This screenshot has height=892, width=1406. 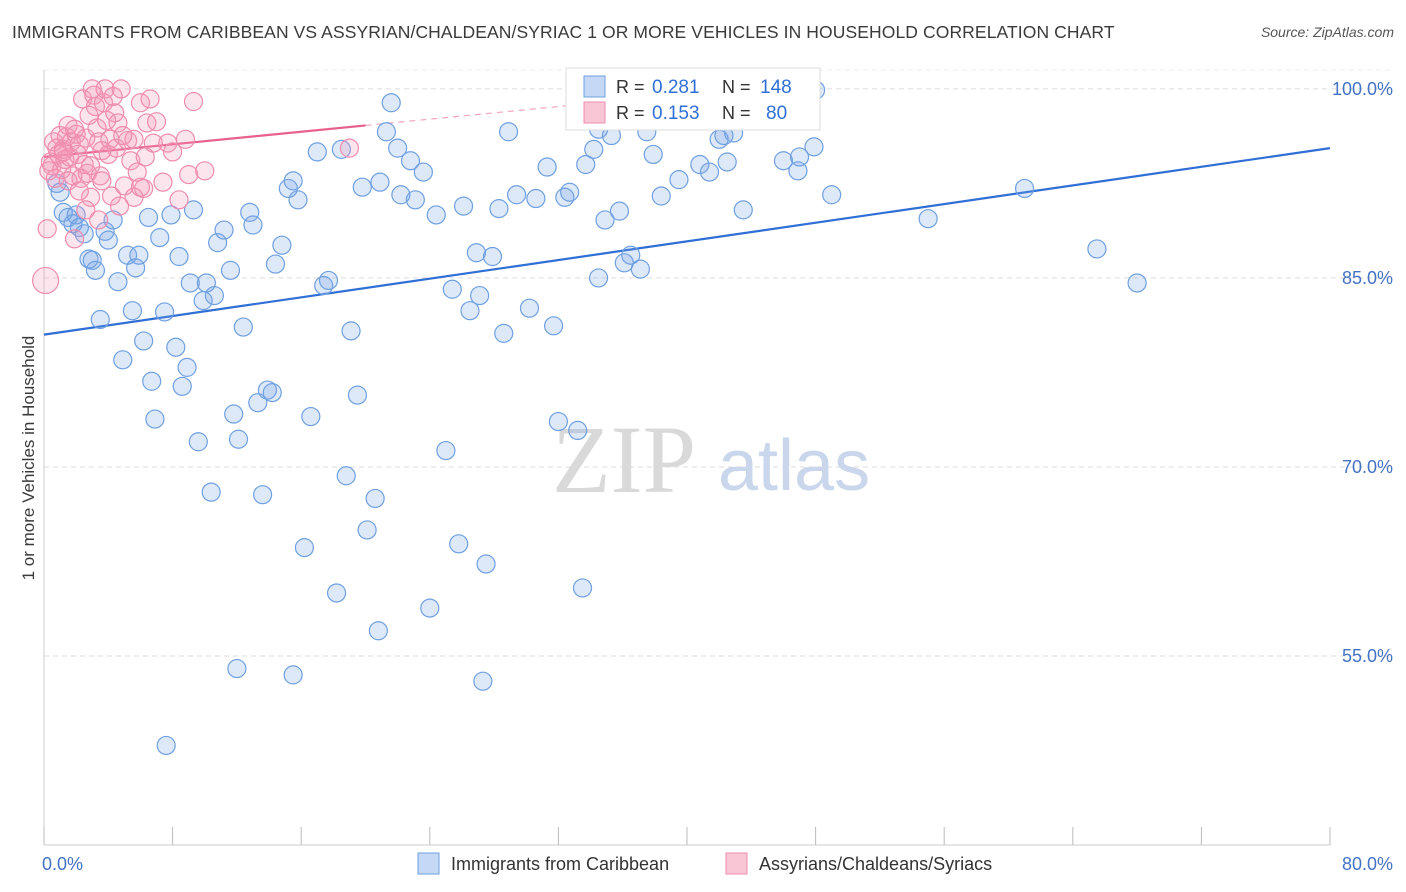 What do you see at coordinates (776, 87) in the screenshot?
I see `stats-n-value-1: 148` at bounding box center [776, 87].